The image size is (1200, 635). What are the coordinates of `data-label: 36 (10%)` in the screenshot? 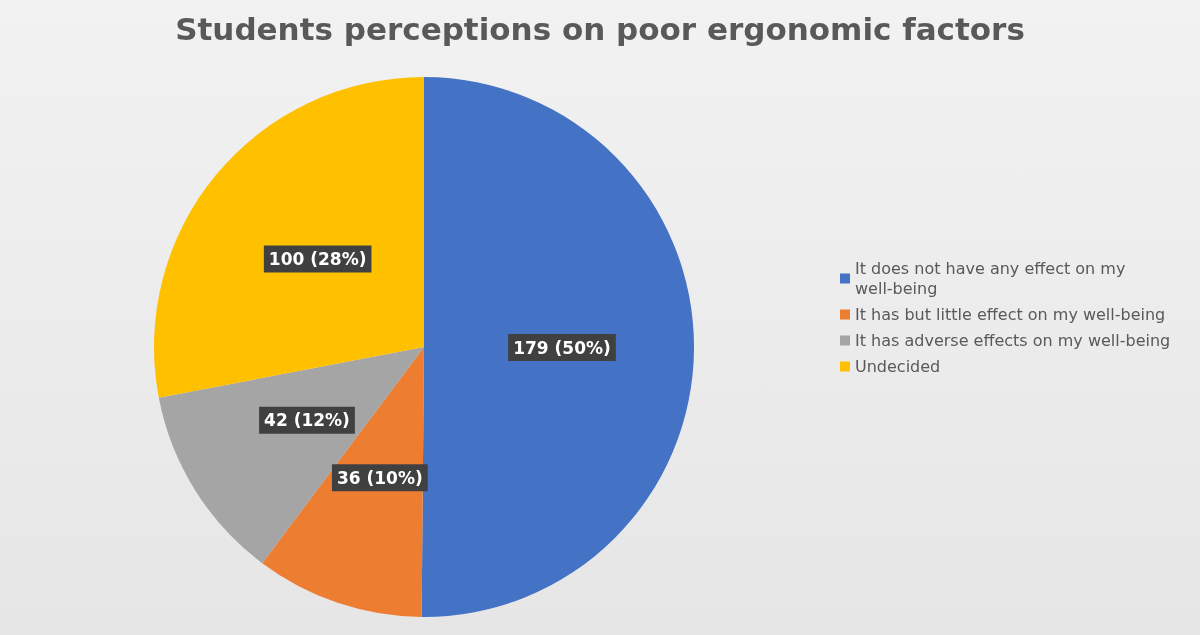 It's located at (379, 477).